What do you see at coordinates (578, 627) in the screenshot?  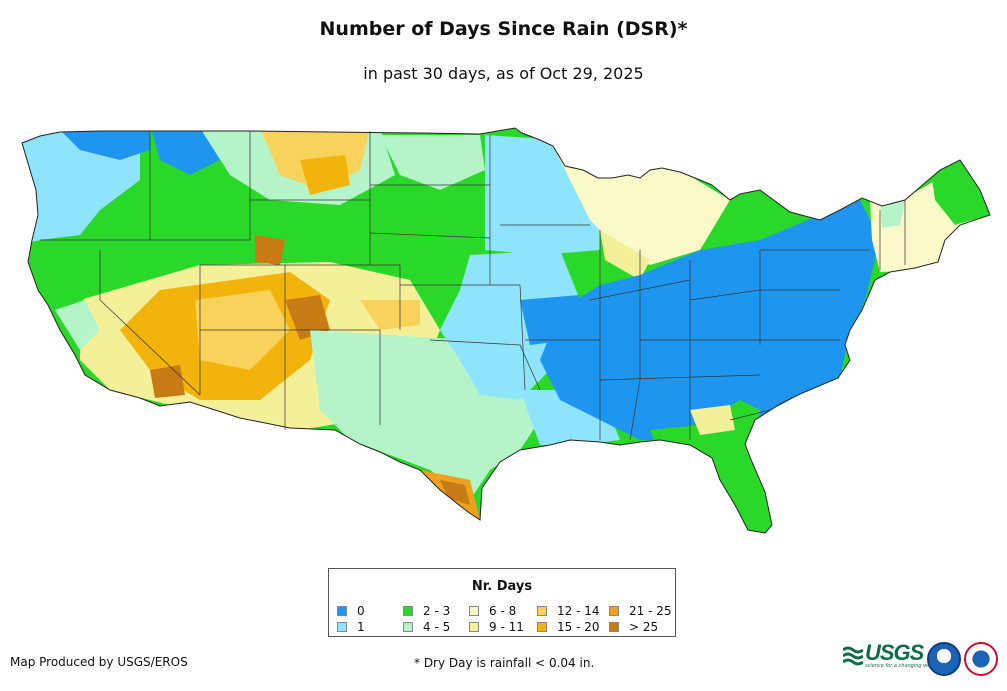 I see `legend-label: 15 - 20` at bounding box center [578, 627].